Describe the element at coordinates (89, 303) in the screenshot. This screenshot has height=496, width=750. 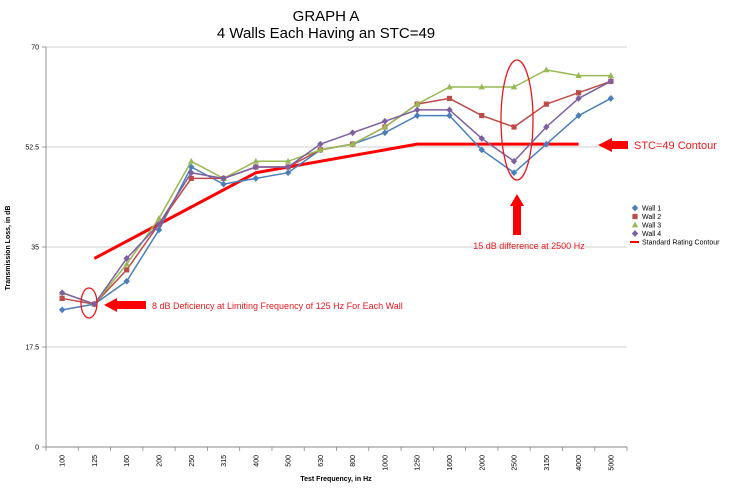
I see `ellipse-125hz` at that location.